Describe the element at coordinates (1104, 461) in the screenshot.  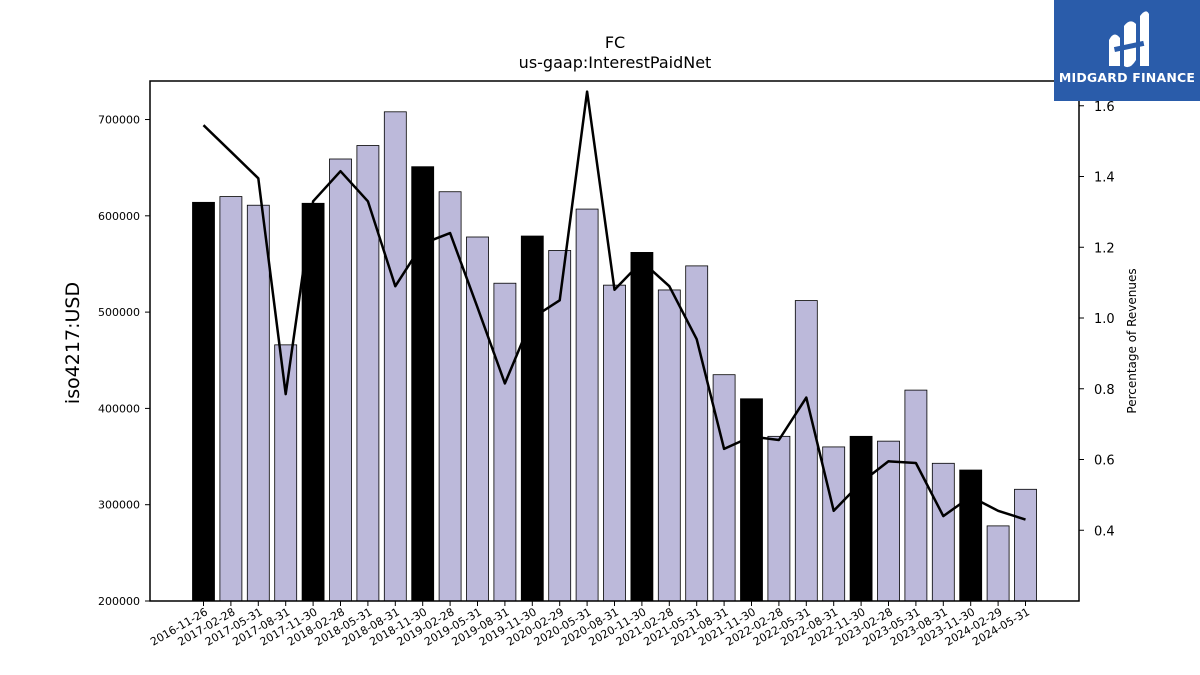
I see `y2-tick-label: 0.6` at that location.